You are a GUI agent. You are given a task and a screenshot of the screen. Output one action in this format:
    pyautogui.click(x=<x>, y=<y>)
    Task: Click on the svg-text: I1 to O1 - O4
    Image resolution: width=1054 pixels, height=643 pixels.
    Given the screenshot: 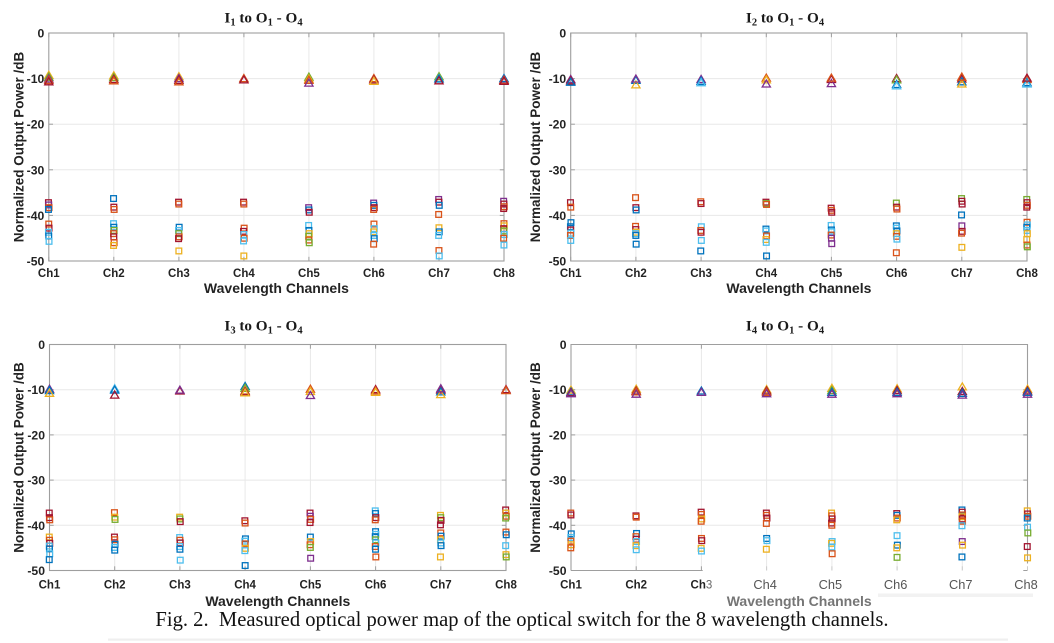 What is the action you would take?
    pyautogui.click(x=263, y=18)
    